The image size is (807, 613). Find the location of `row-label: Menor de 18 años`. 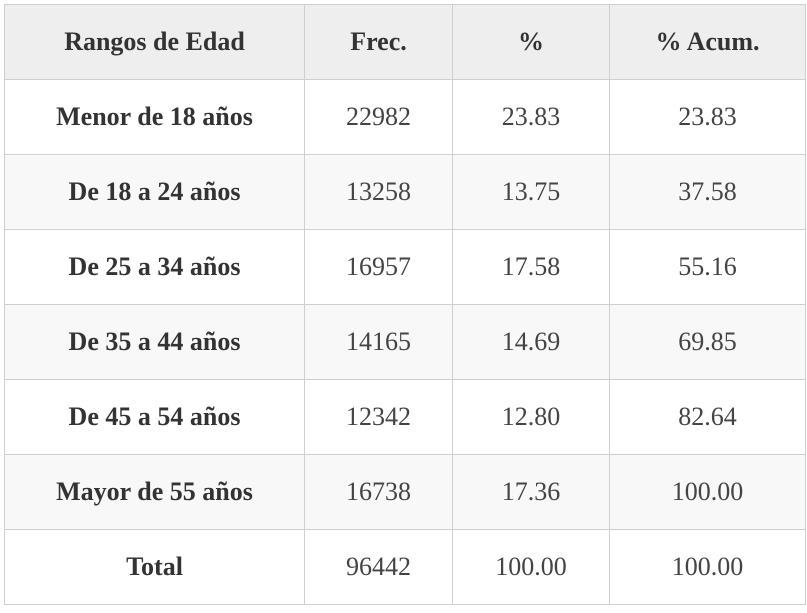

row-label: Menor de 18 años is located at coordinates (154, 117).